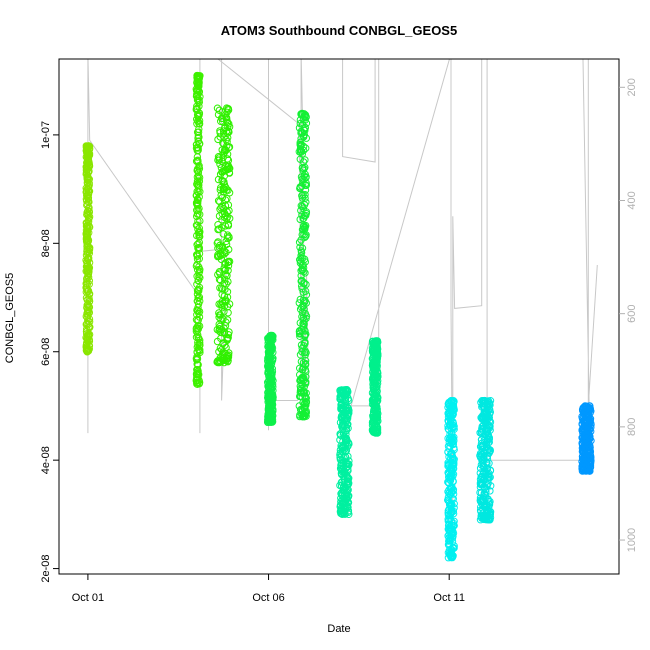 The width and height of the screenshot is (650, 650). I want to click on y-tick-label: 4e-08, so click(46, 460).